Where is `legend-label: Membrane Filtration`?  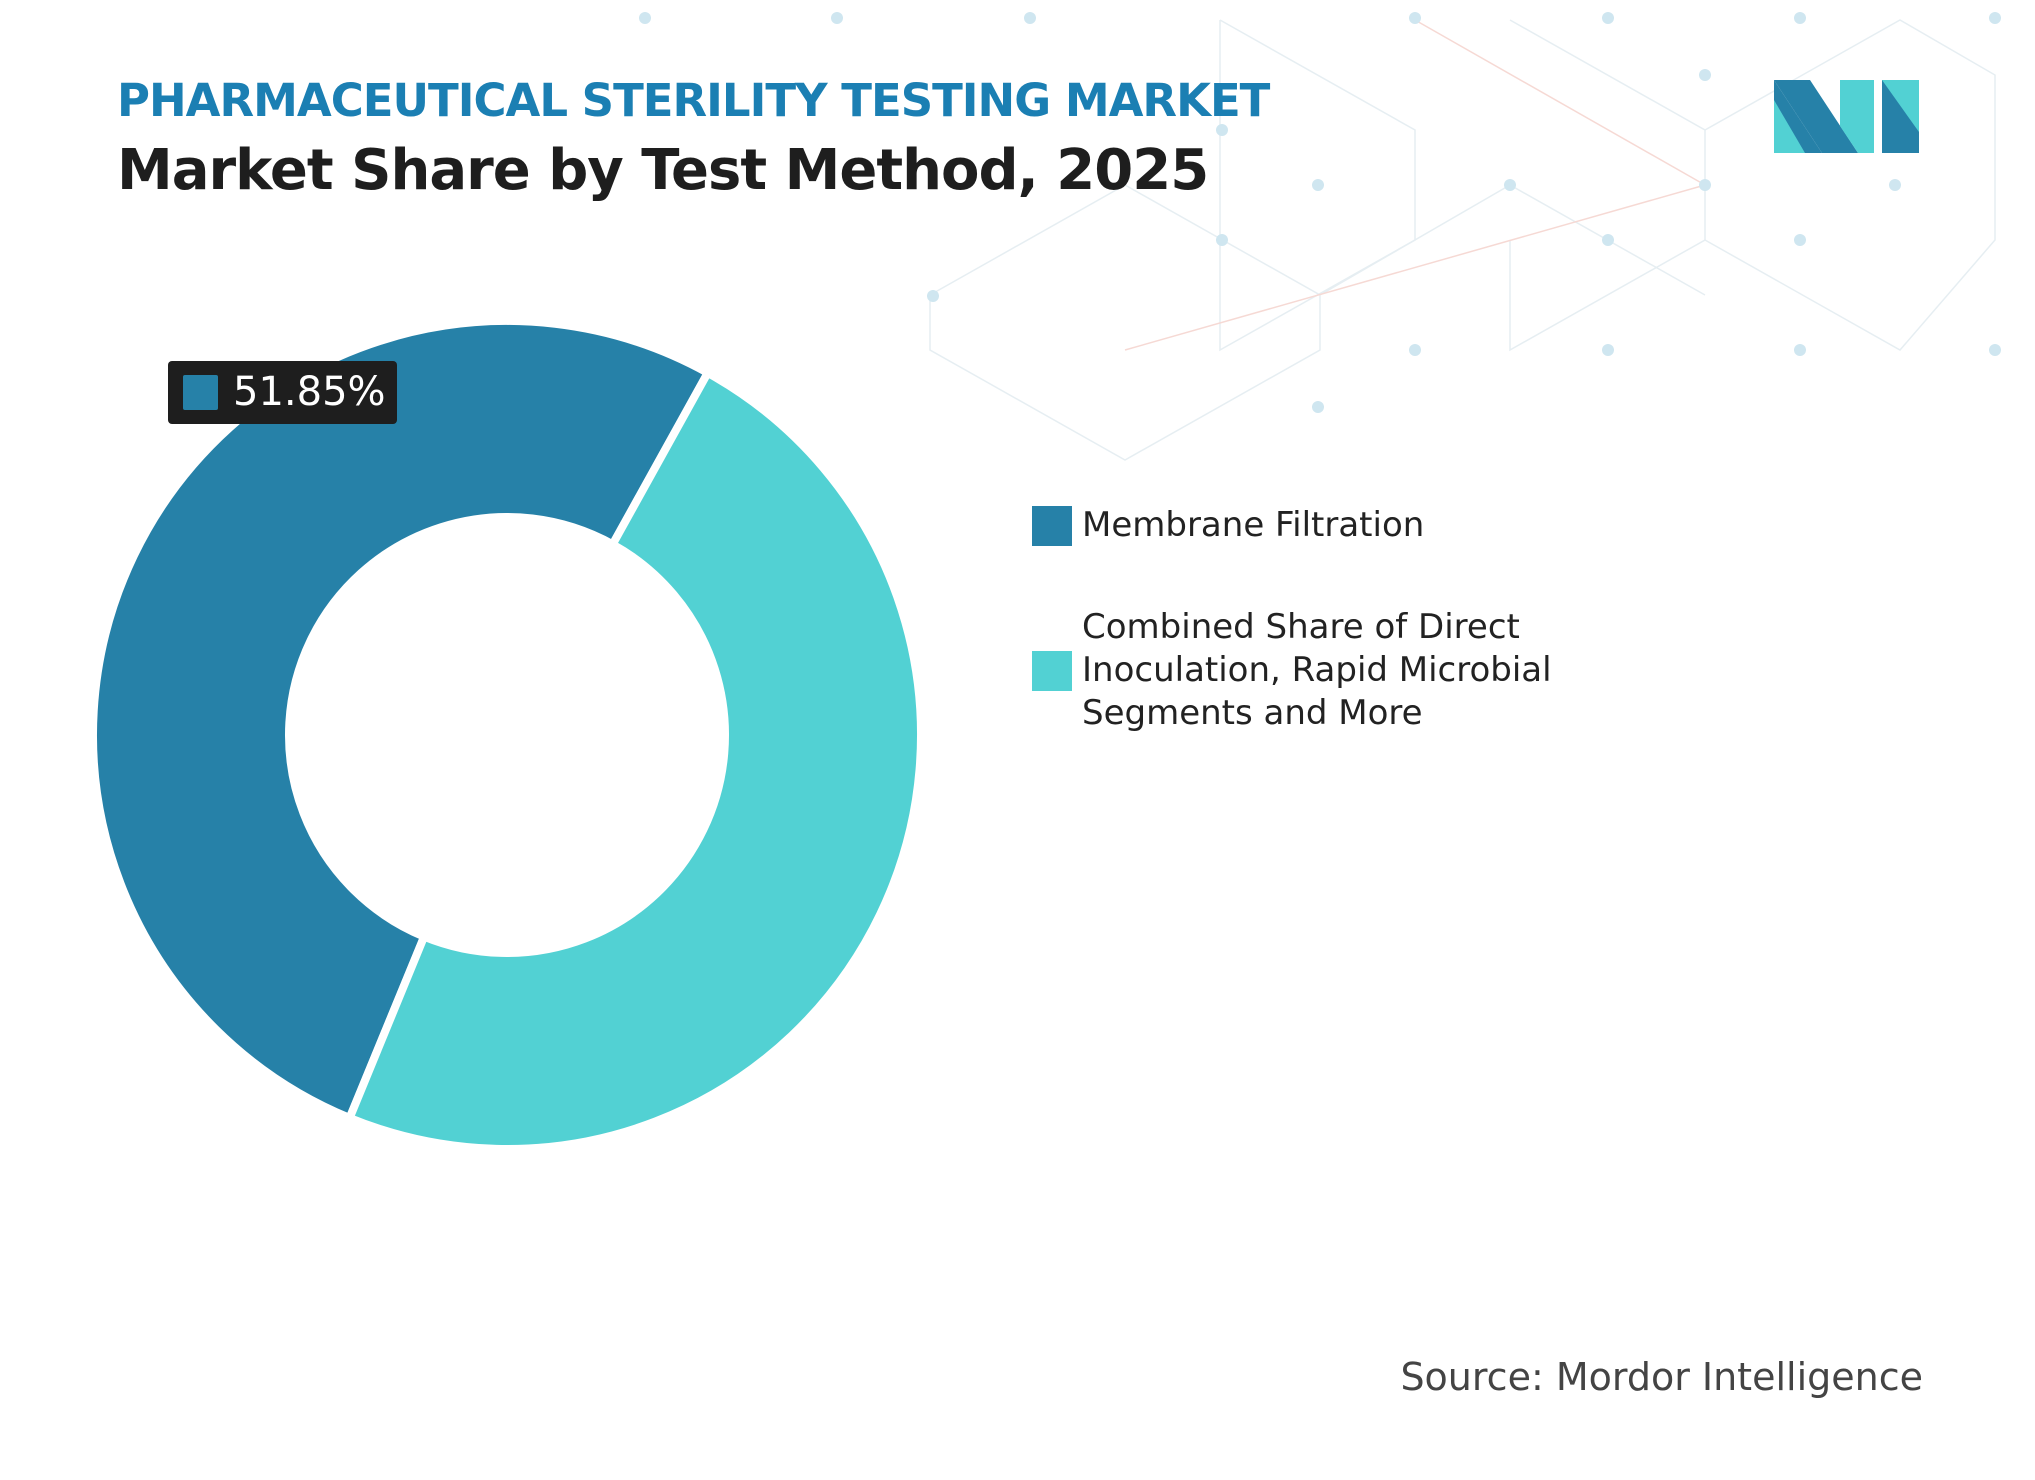 legend-label: Membrane Filtration is located at coordinates (1253, 525).